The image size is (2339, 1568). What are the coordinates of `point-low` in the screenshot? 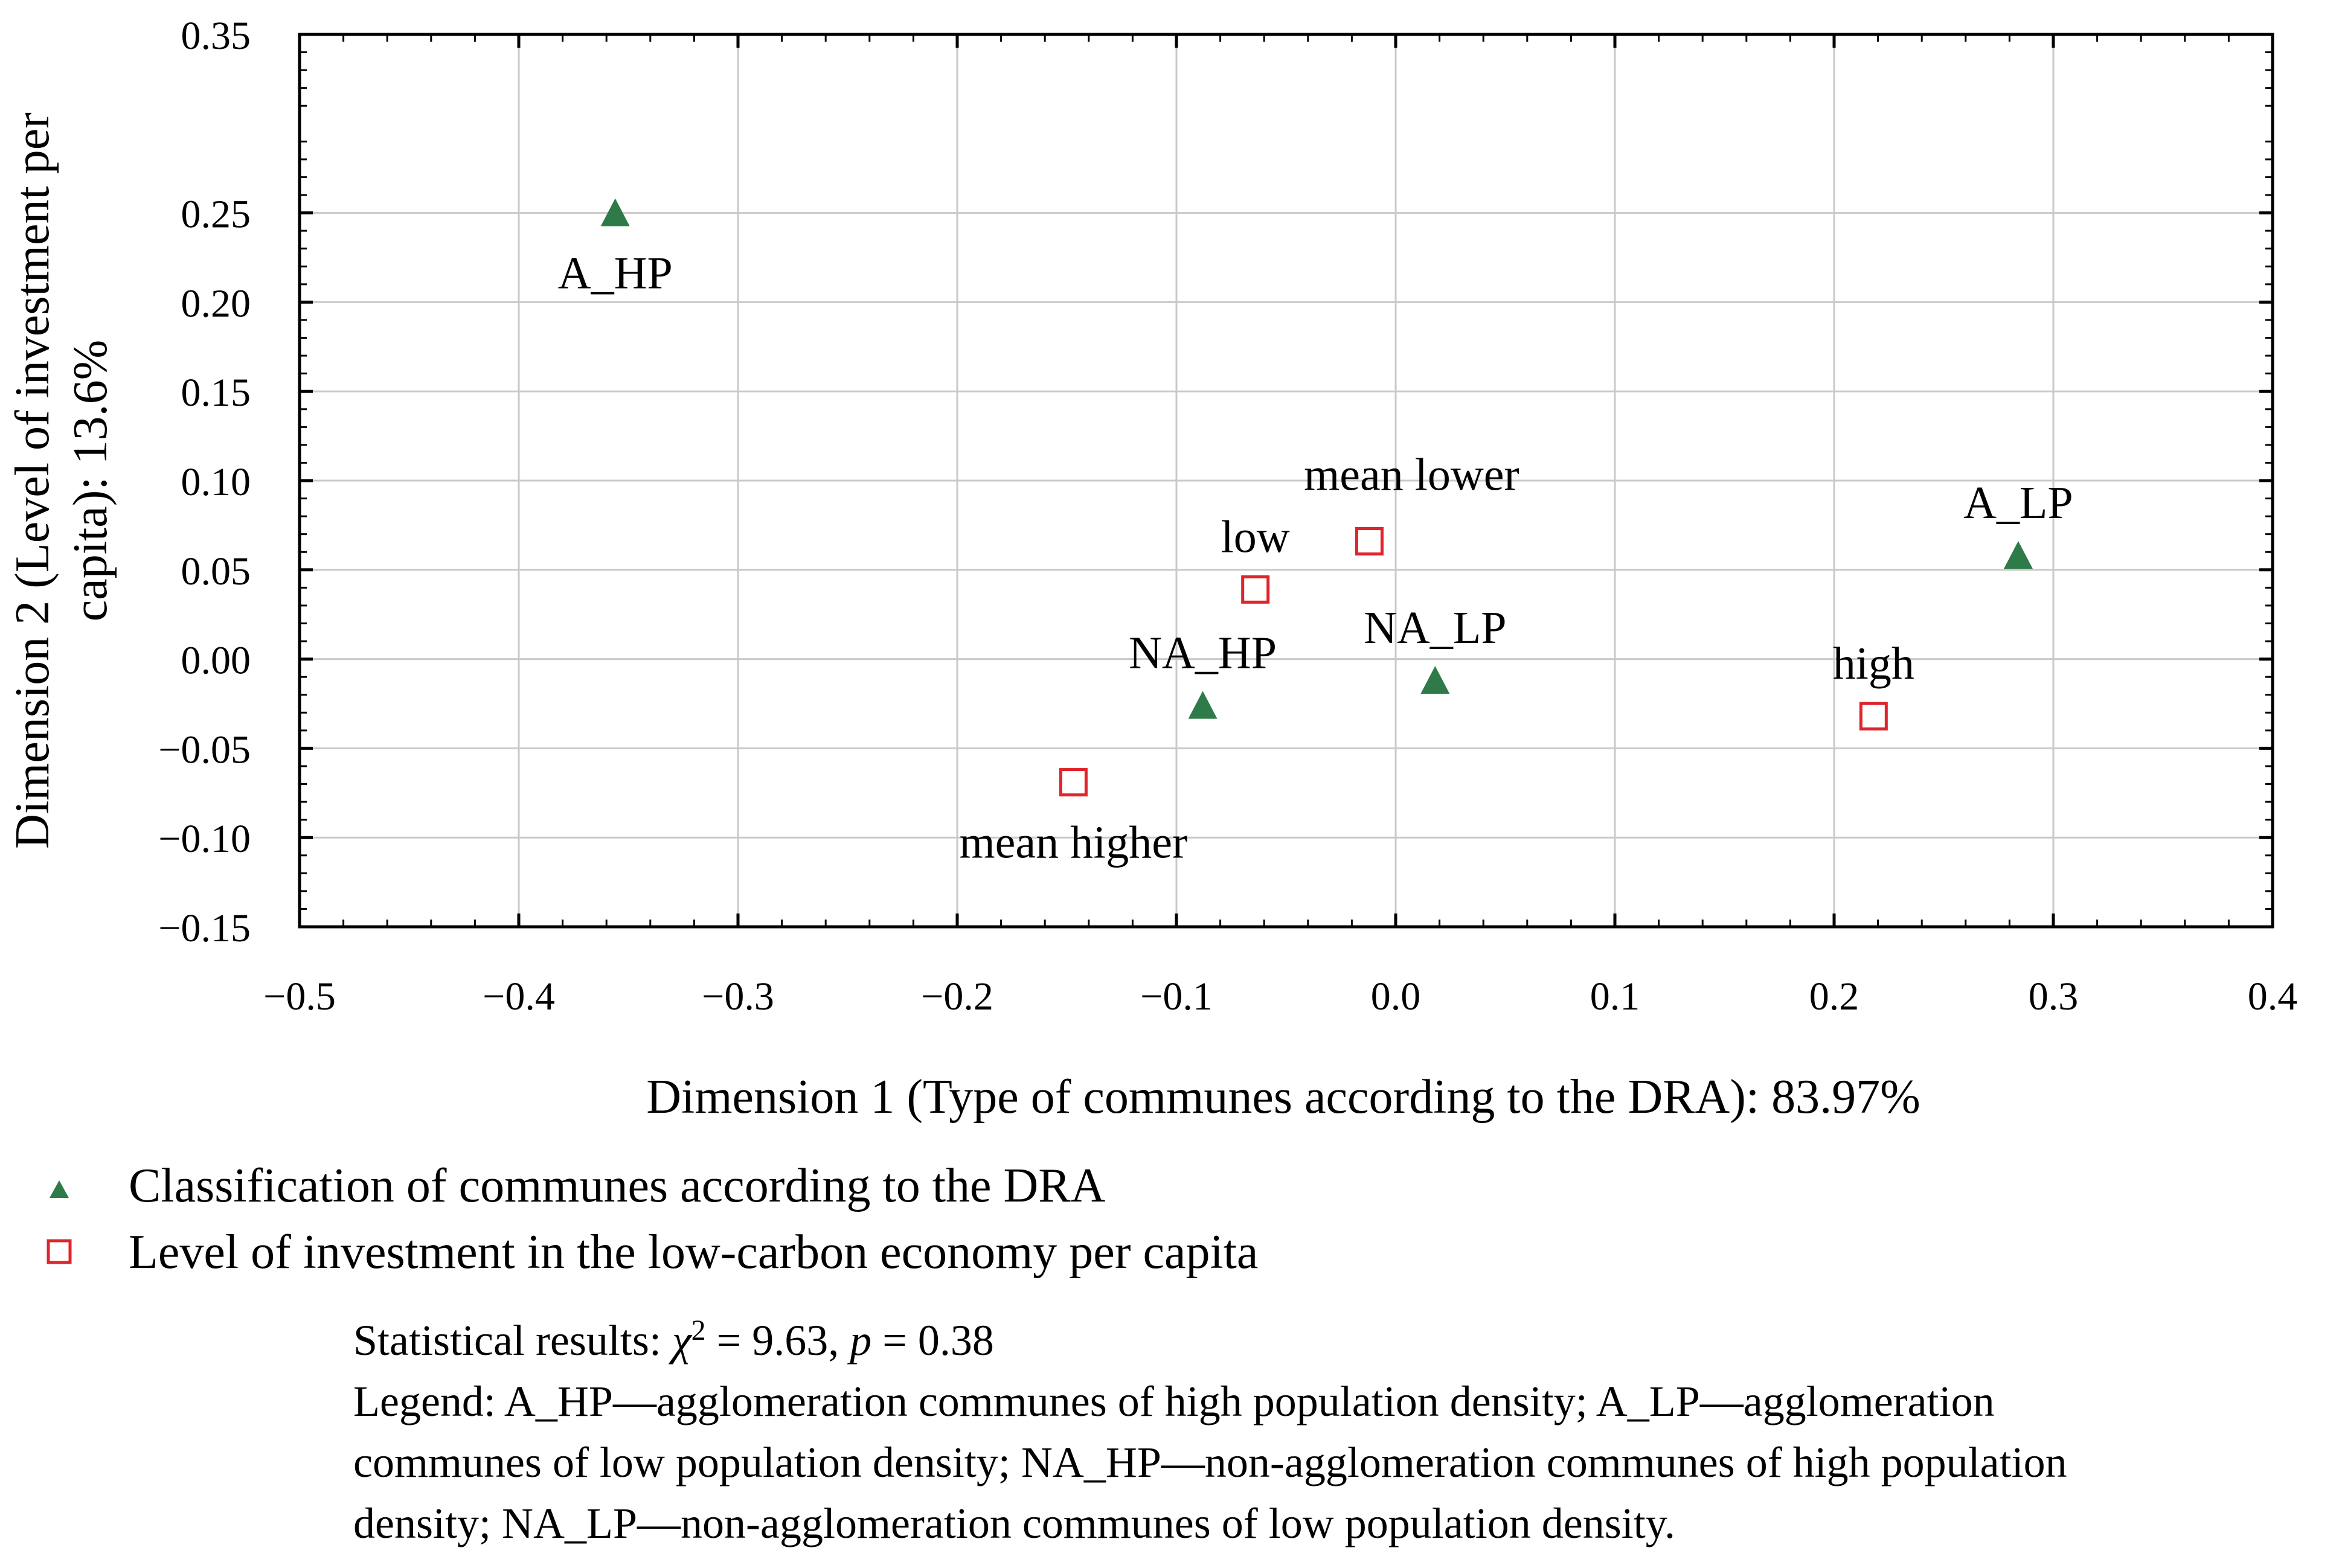 It's located at (1256, 589).